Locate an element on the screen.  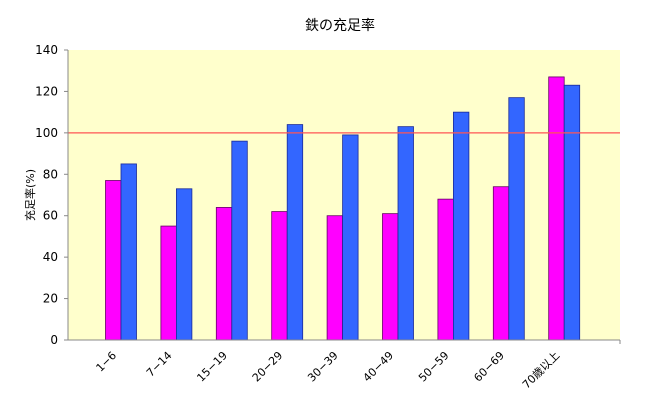
x-tick-label: 30−39 is located at coordinates (323, 367).